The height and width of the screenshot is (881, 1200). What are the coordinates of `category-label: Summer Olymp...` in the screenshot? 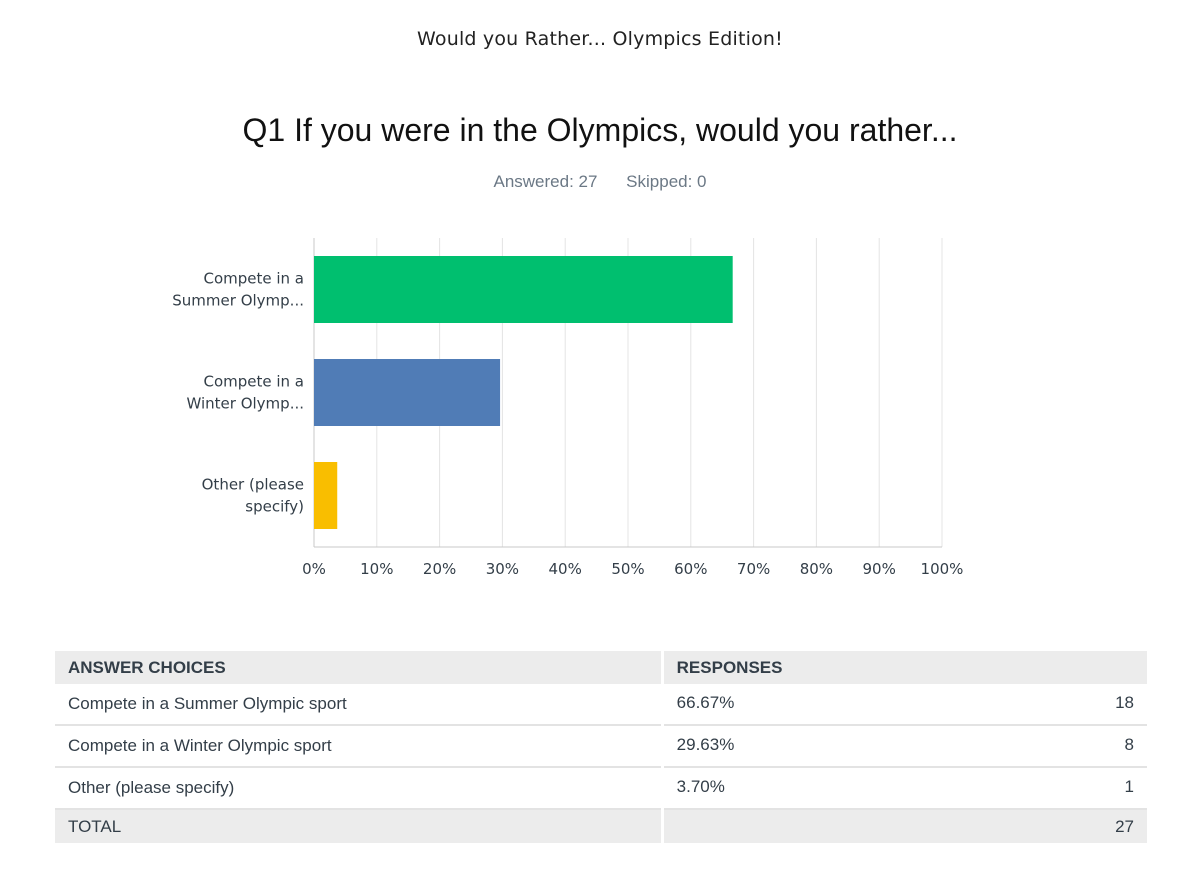 It's located at (238, 301).